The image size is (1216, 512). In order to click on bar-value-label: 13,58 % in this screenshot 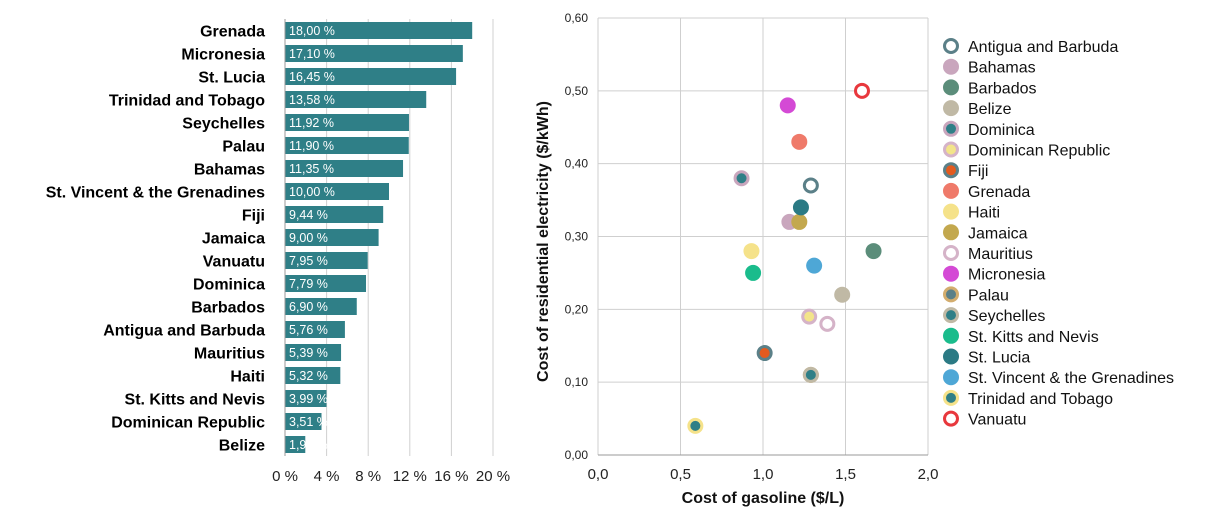, I will do `click(312, 100)`.